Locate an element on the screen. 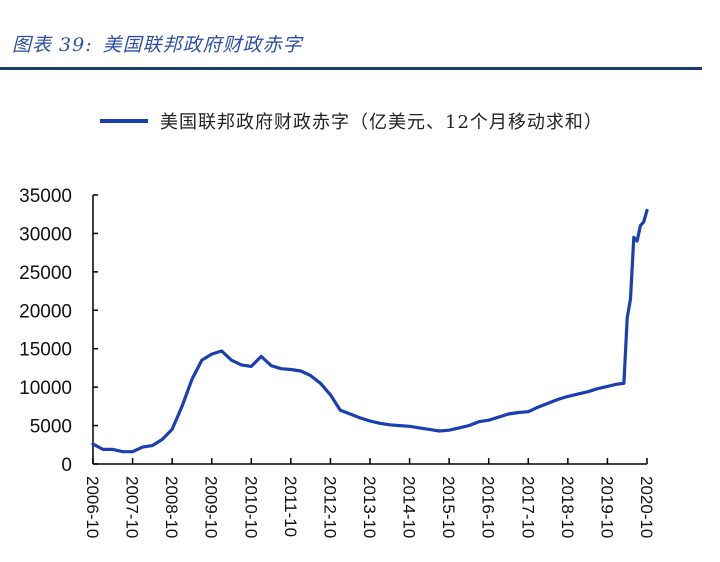 The image size is (720, 562). chart-legend: 美国联邦政府财政赤字（亿美元、12个月移动求和） is located at coordinates (351, 121).